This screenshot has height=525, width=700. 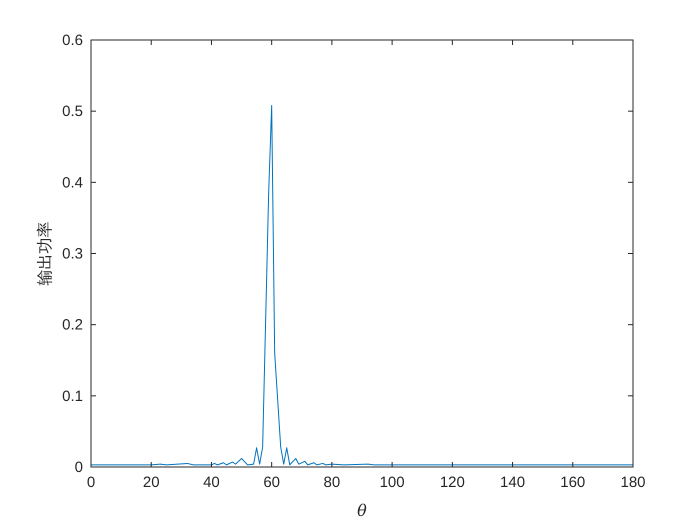 What do you see at coordinates (211, 482) in the screenshot?
I see `x-tick-label: 40` at bounding box center [211, 482].